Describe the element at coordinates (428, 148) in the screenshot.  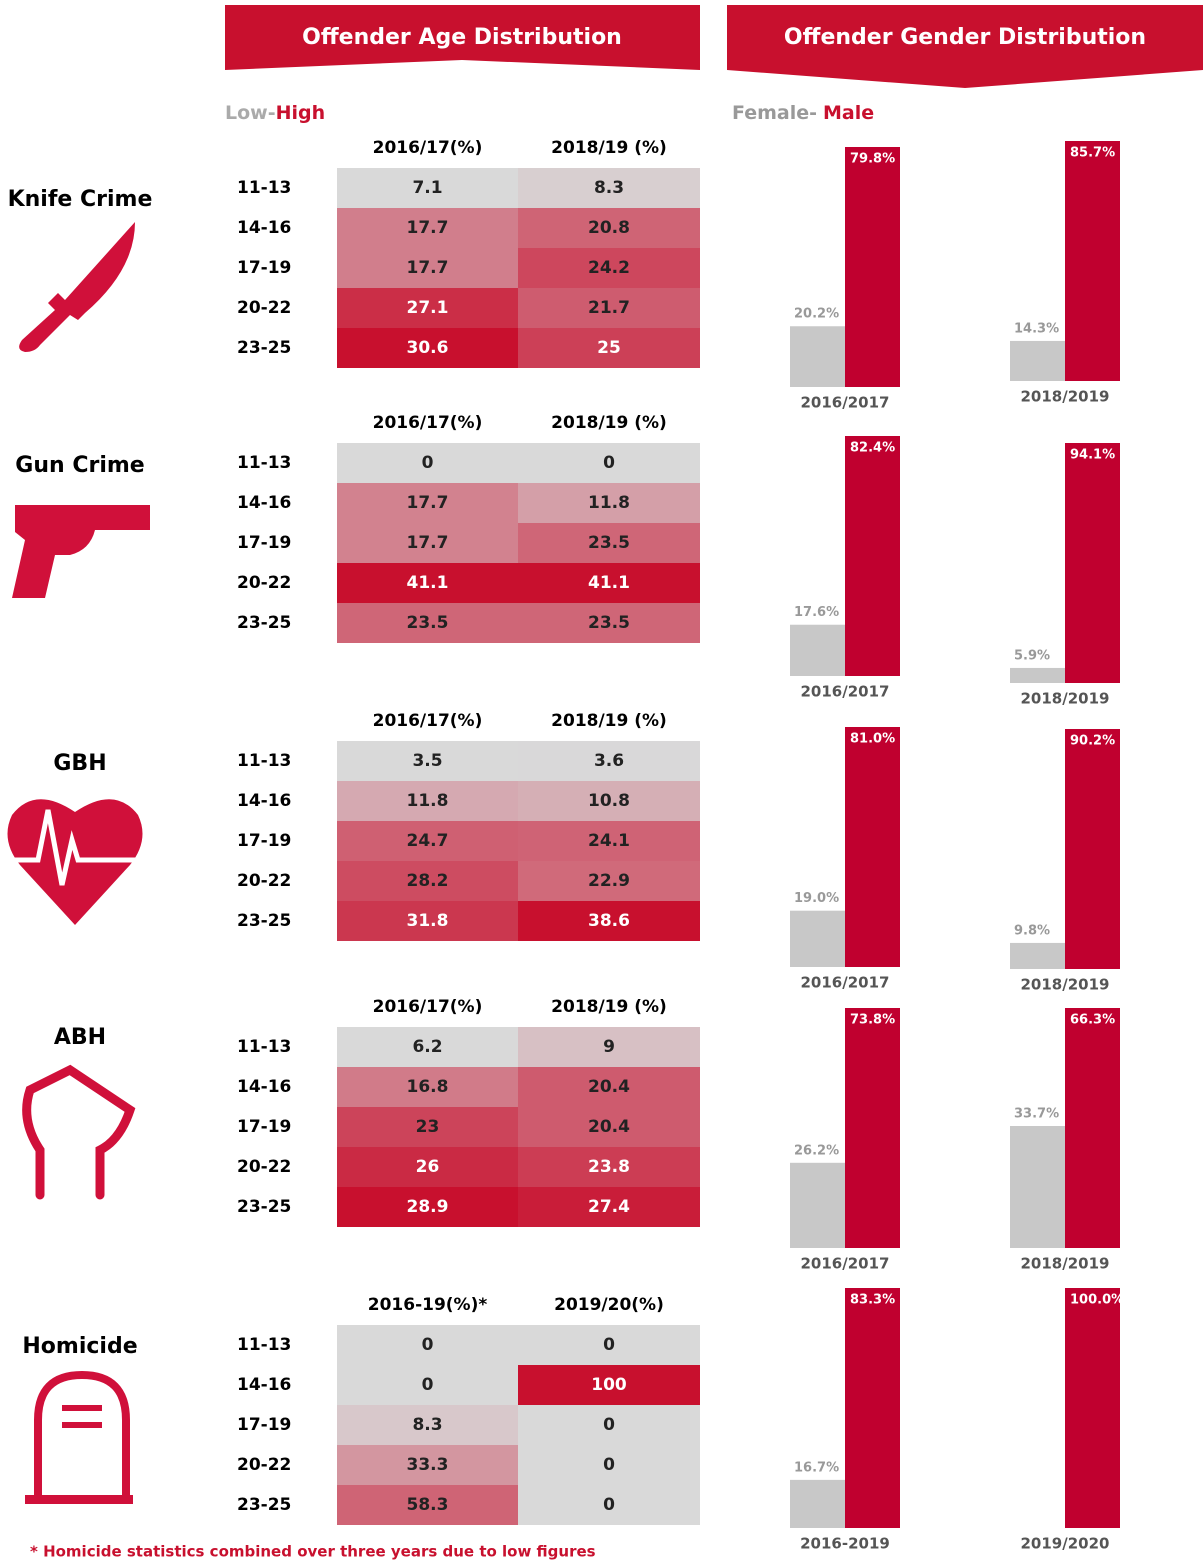
I see `column-header: 2016/17(%)` at that location.